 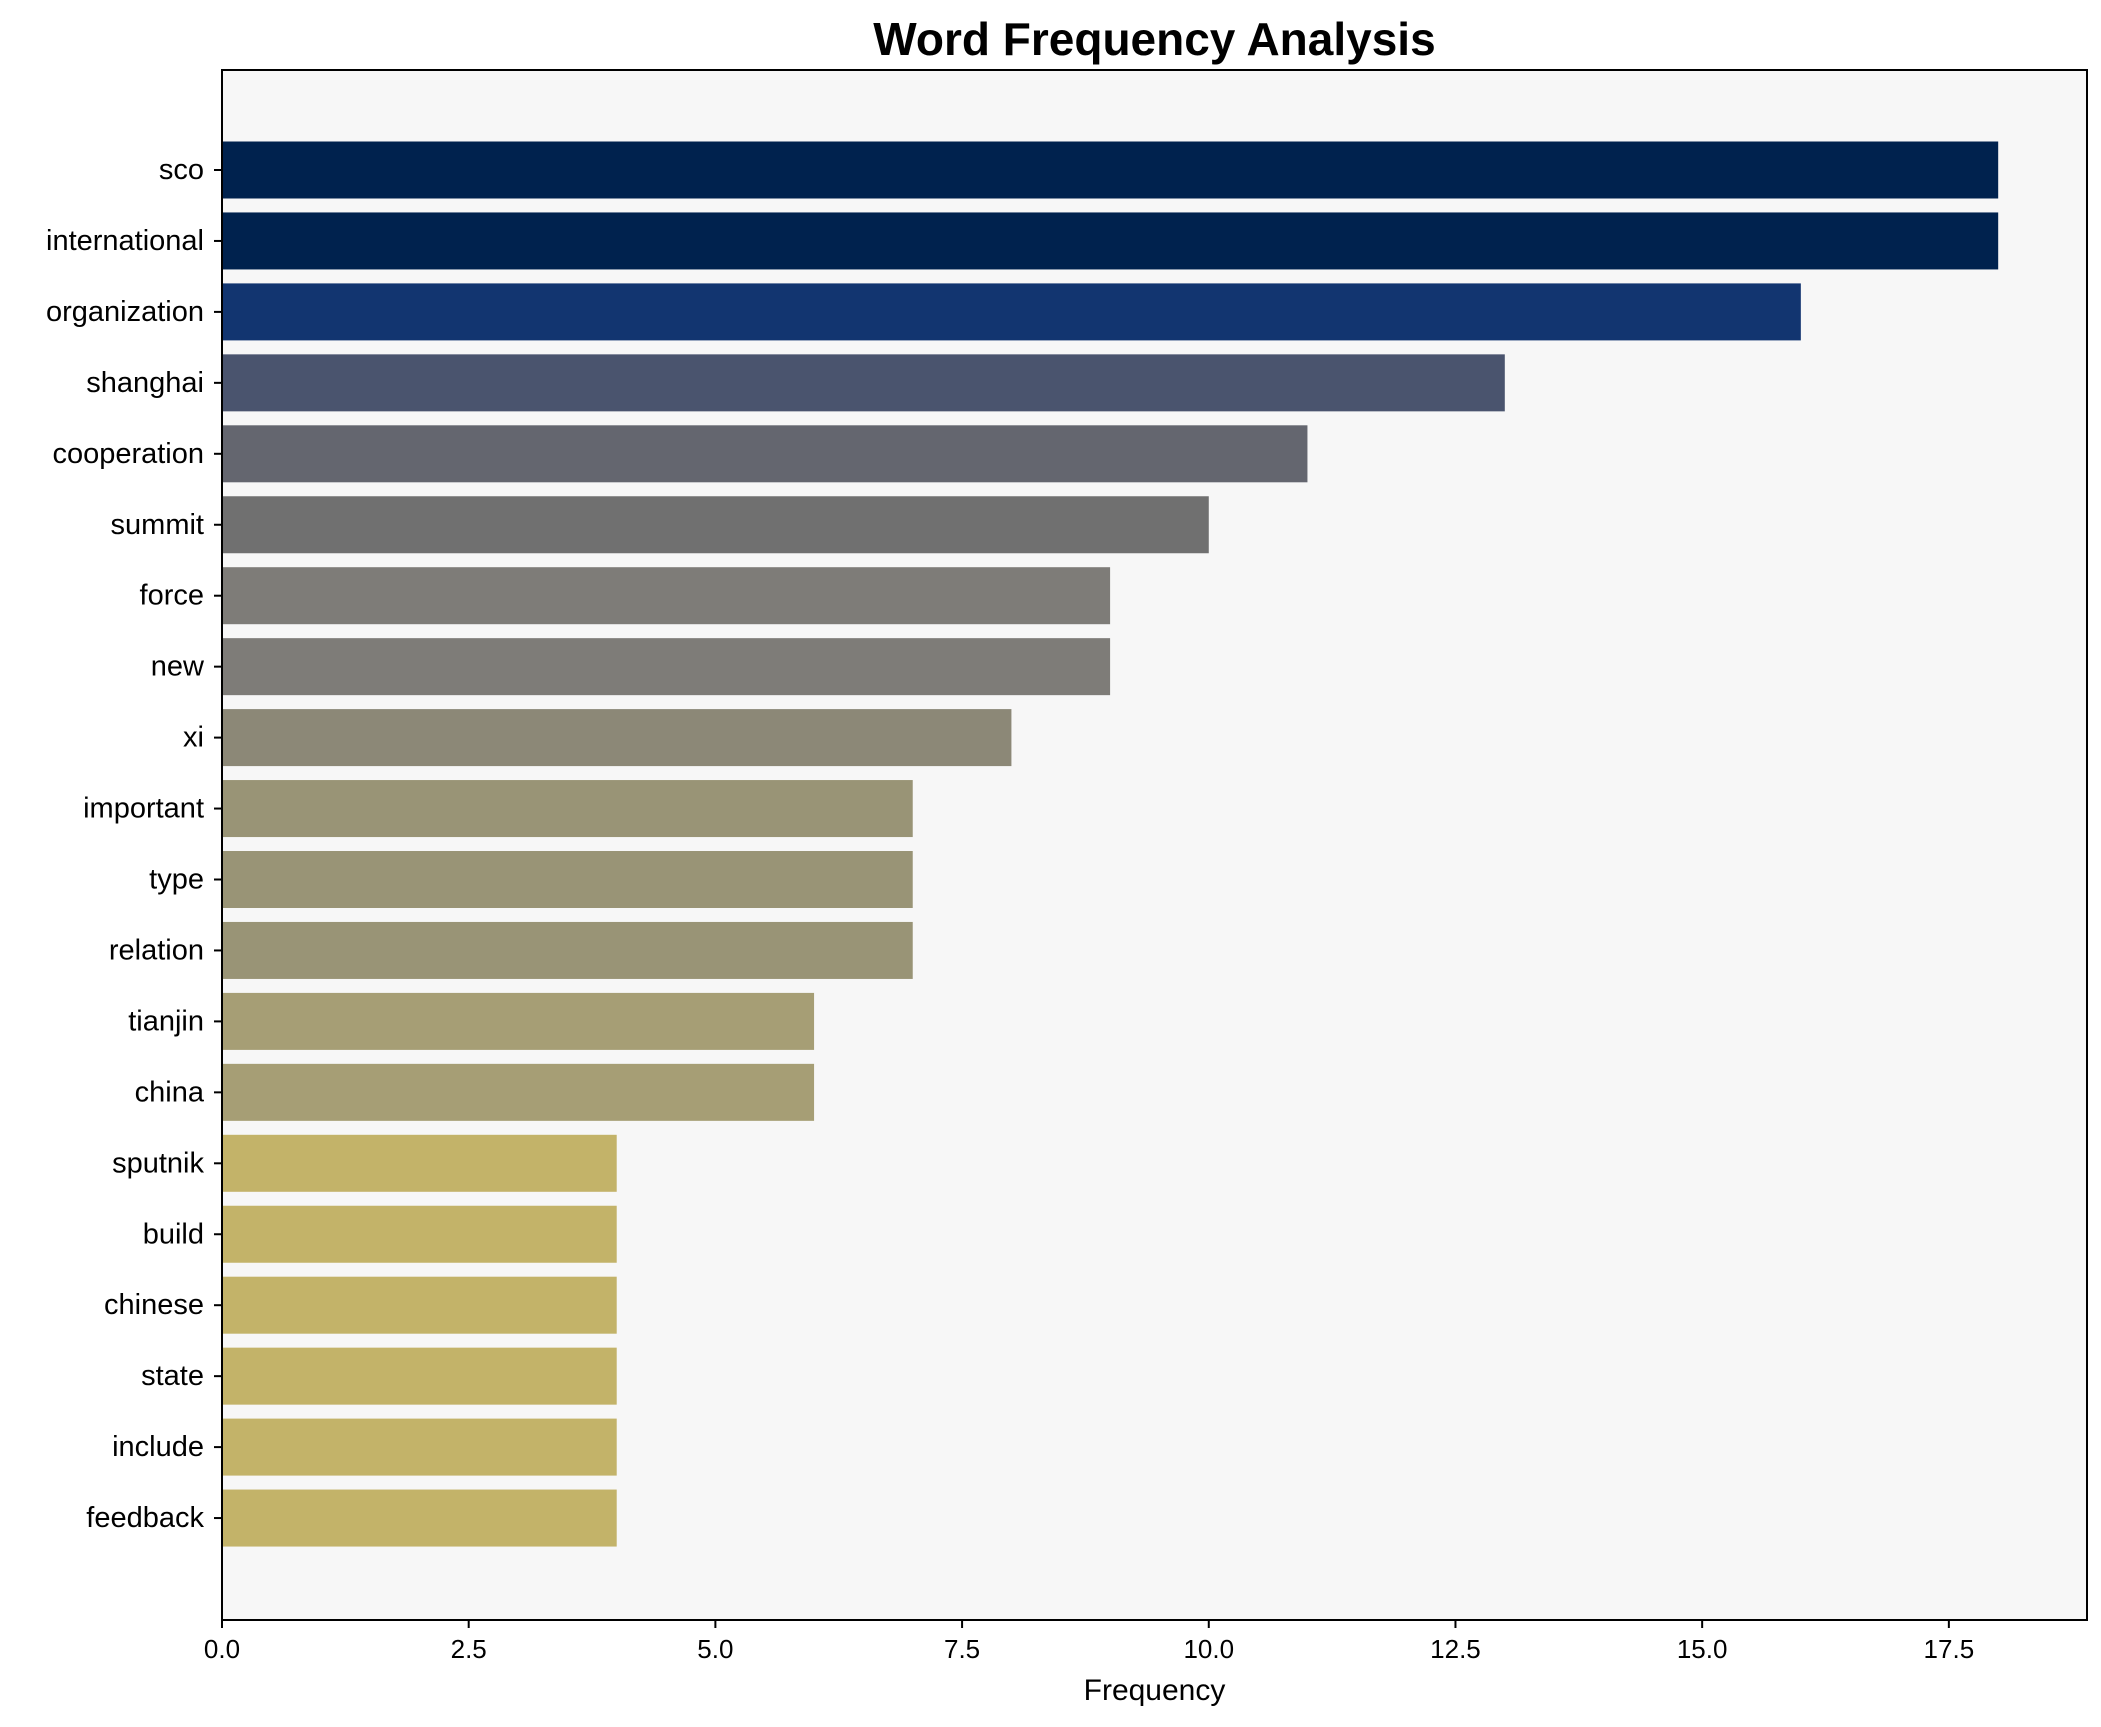 I want to click on bar-type, so click(x=567, y=879).